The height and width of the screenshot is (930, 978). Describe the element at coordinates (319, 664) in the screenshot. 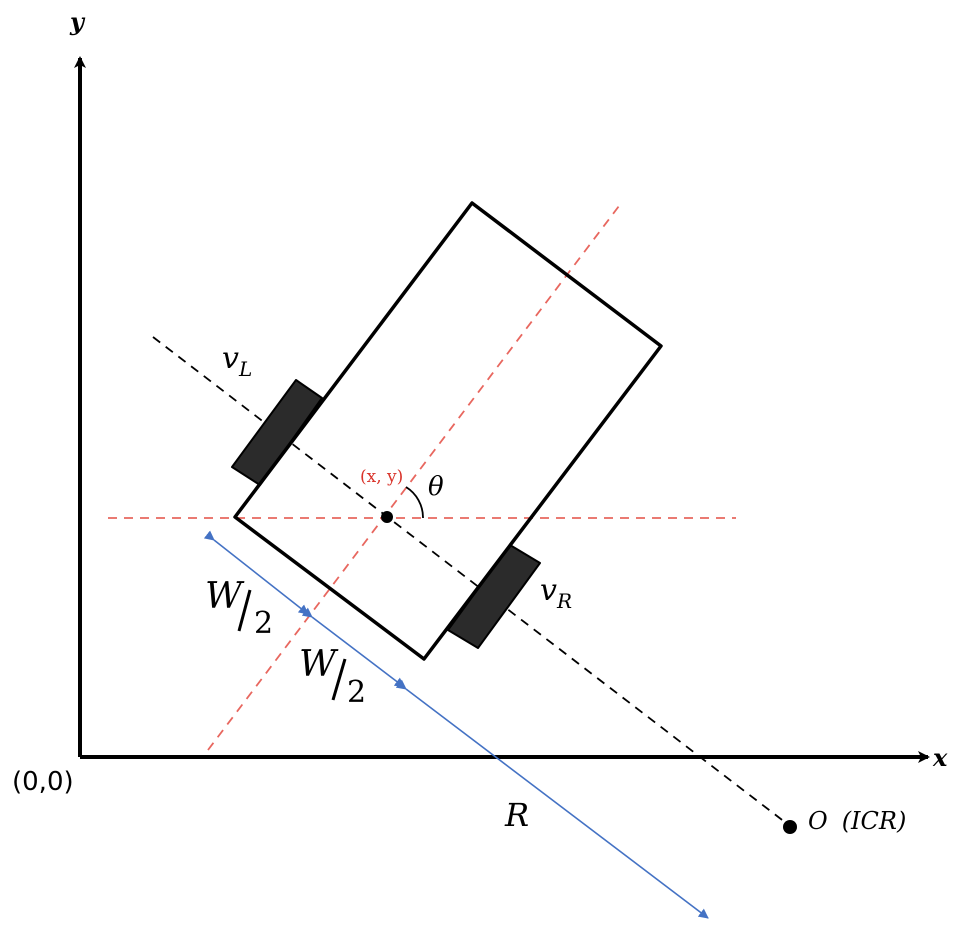

I see `half-width-2-numerator: W` at that location.